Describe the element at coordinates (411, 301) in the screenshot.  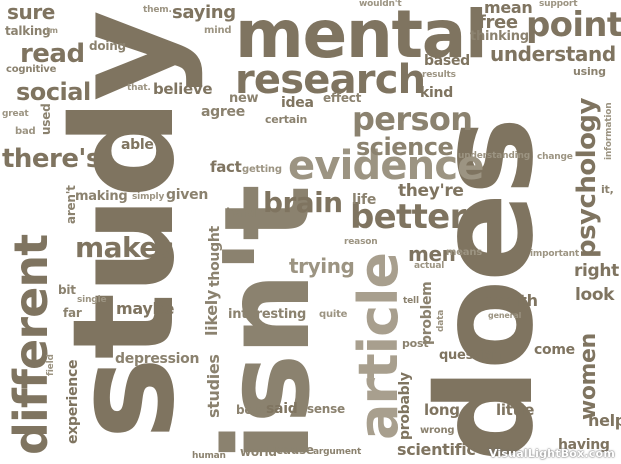
I see `word-tell: tell` at that location.